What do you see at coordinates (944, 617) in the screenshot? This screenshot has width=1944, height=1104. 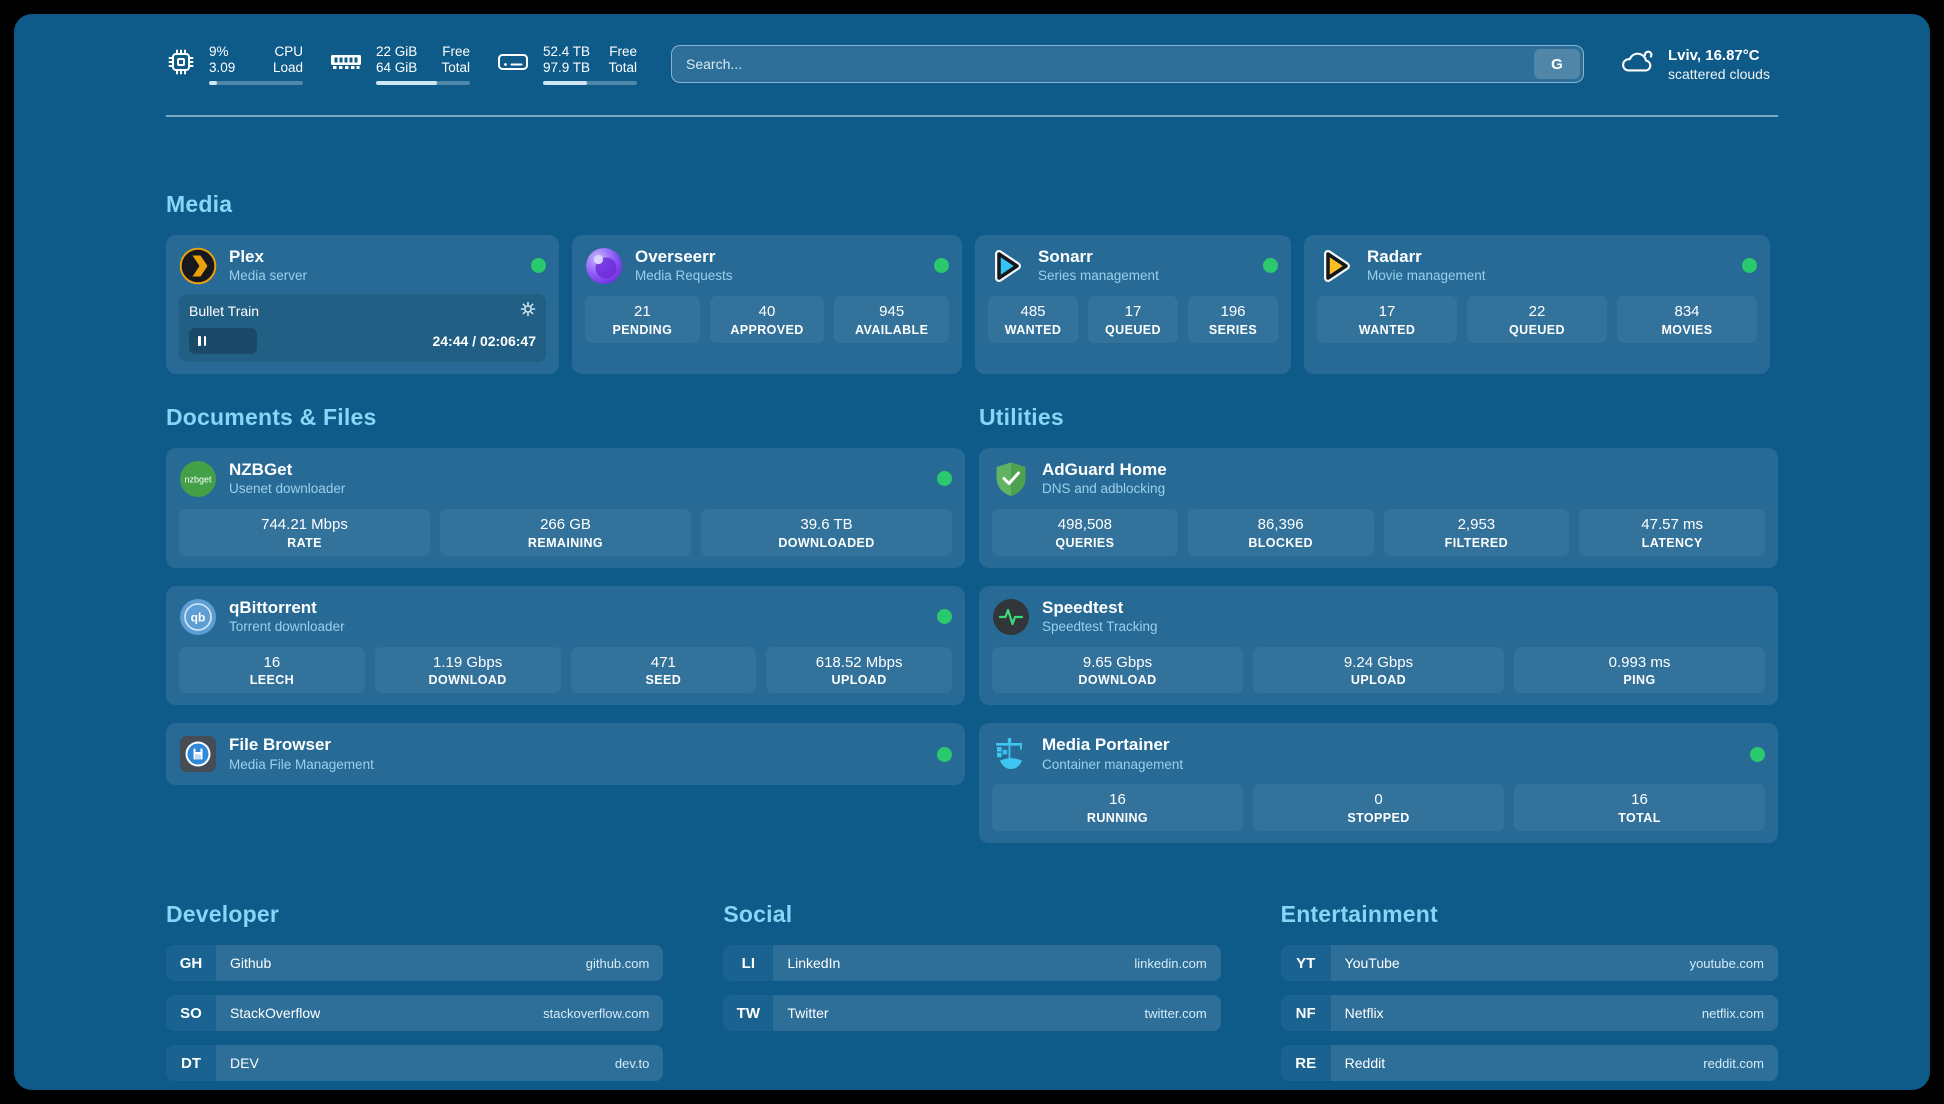 I see `qbittorrent-status-dot` at bounding box center [944, 617].